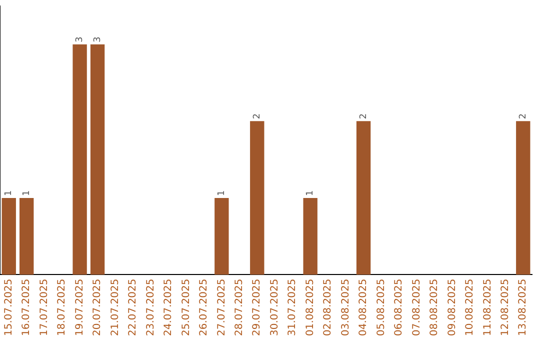 The height and width of the screenshot is (340, 540). I want to click on x-tick-label: 26.07.2025, so click(204, 307).